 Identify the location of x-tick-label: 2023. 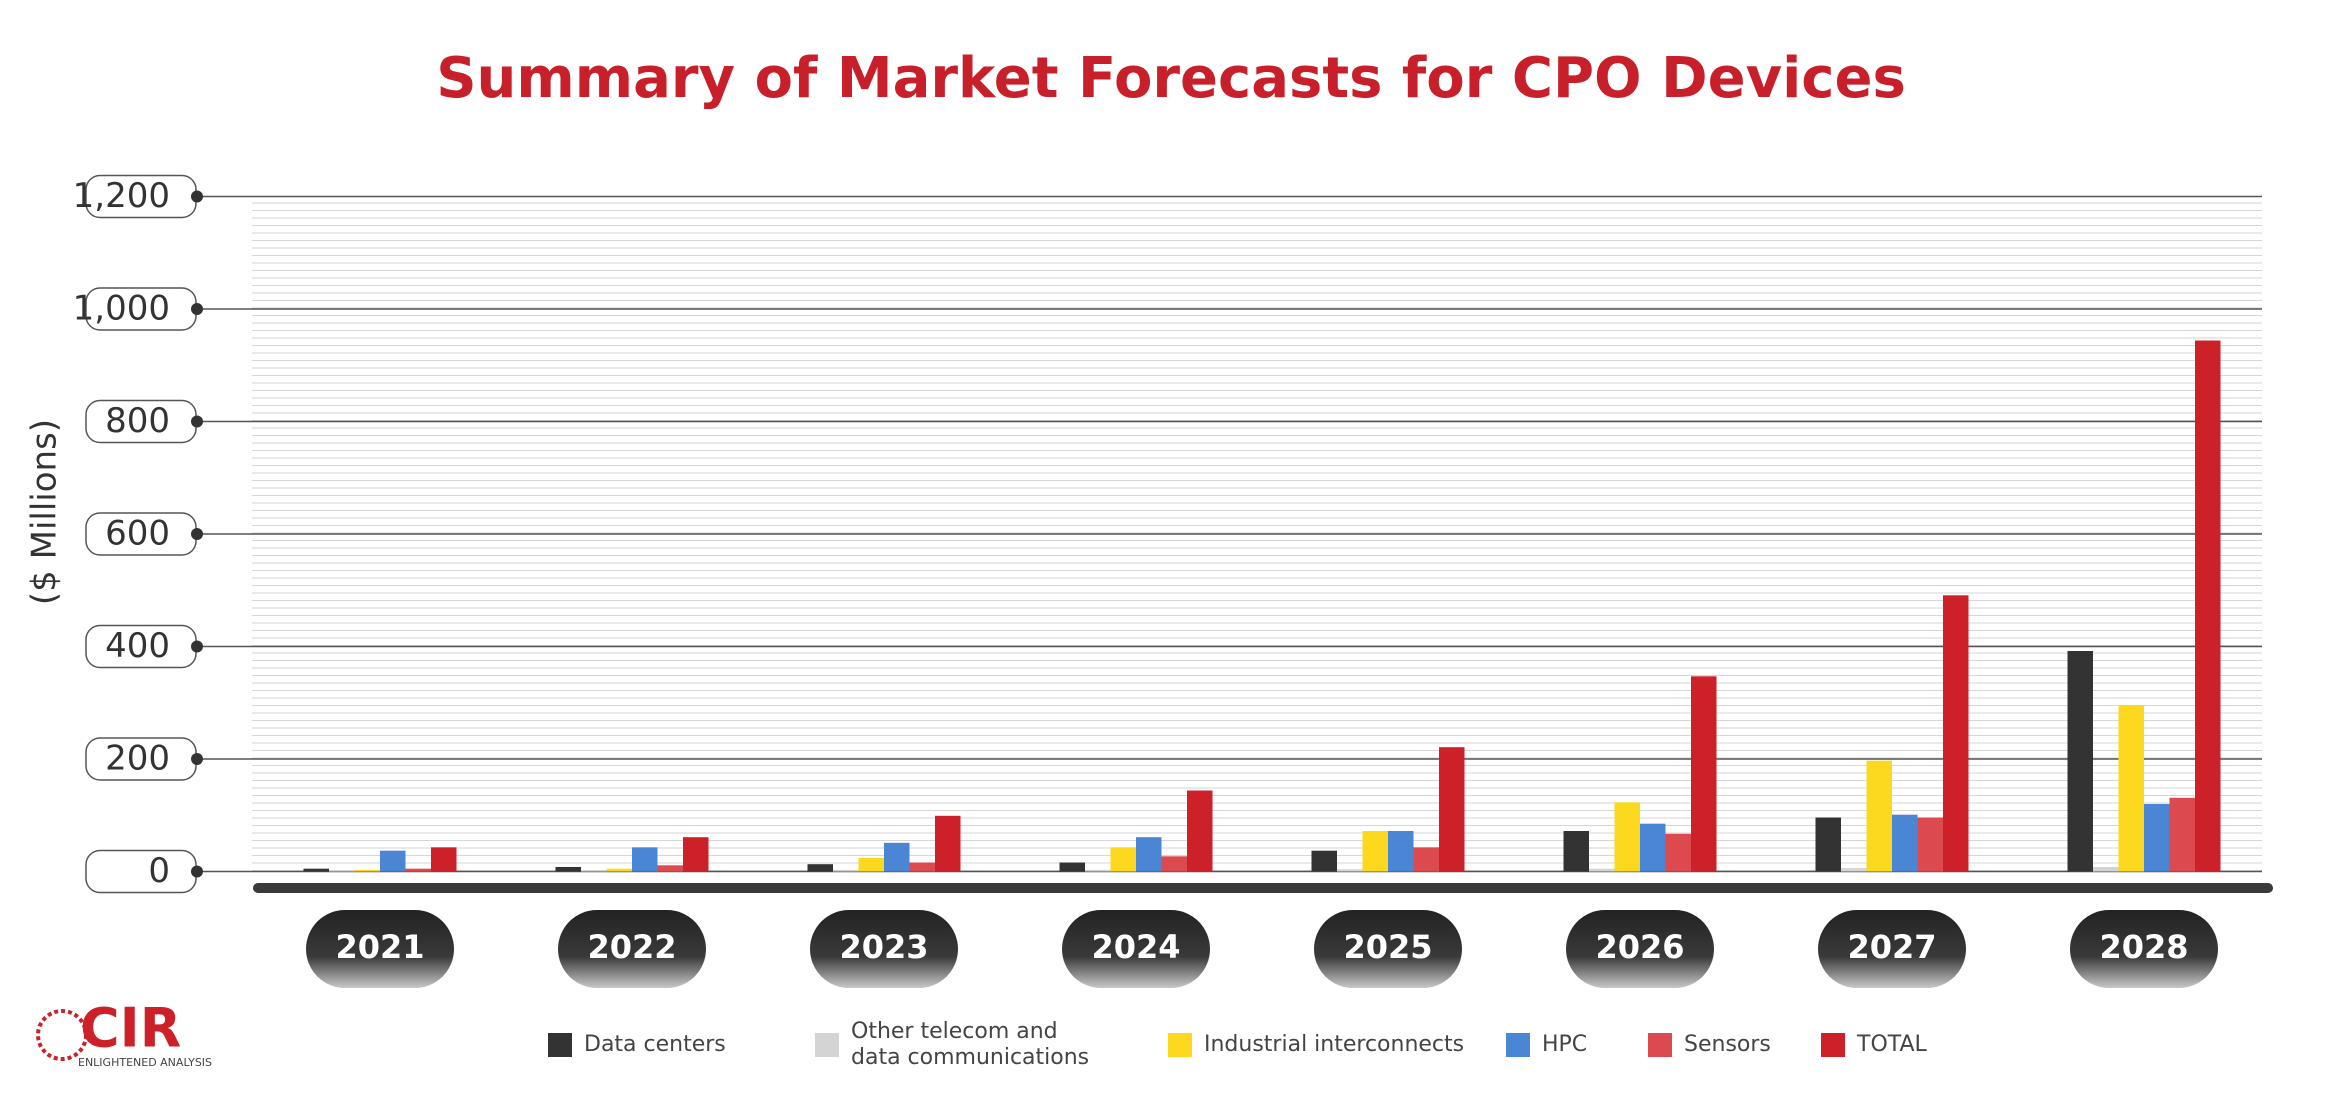
(883, 947).